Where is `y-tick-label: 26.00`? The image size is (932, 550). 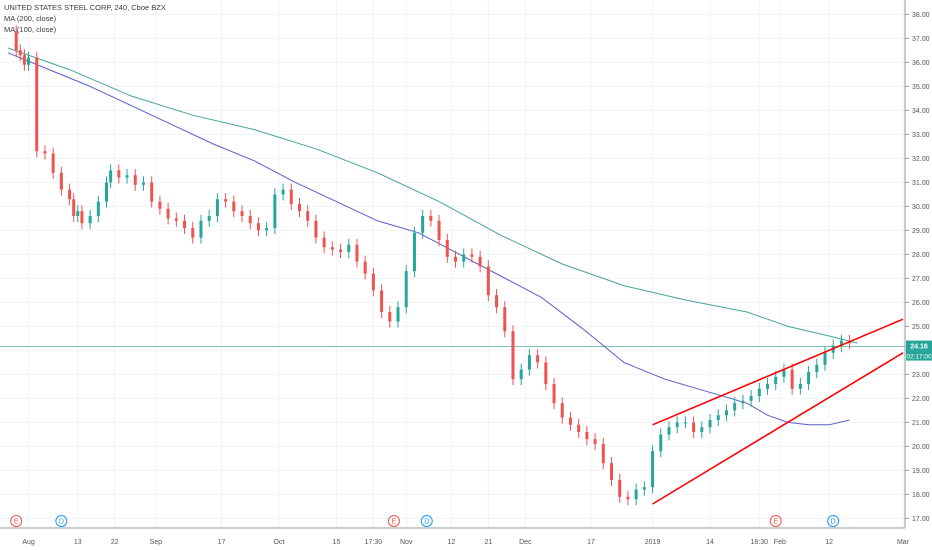 y-tick-label: 26.00 is located at coordinates (921, 303).